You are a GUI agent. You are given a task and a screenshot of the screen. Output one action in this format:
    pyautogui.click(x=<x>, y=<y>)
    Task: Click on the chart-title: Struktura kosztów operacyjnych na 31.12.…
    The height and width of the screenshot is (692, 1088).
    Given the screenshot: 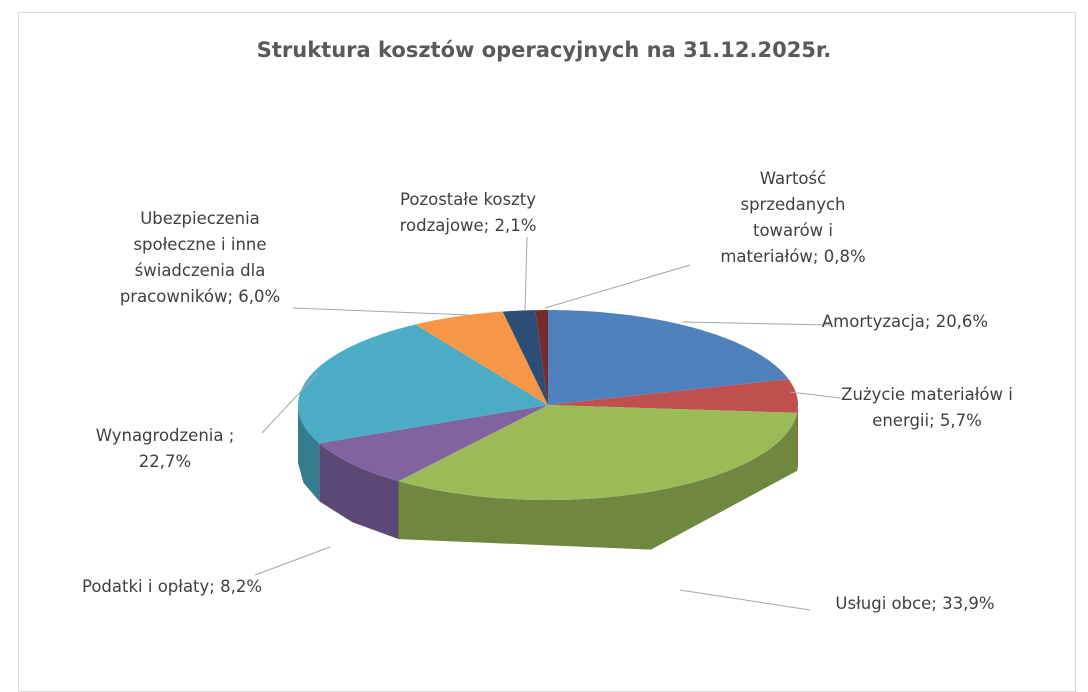 What is the action you would take?
    pyautogui.click(x=544, y=50)
    